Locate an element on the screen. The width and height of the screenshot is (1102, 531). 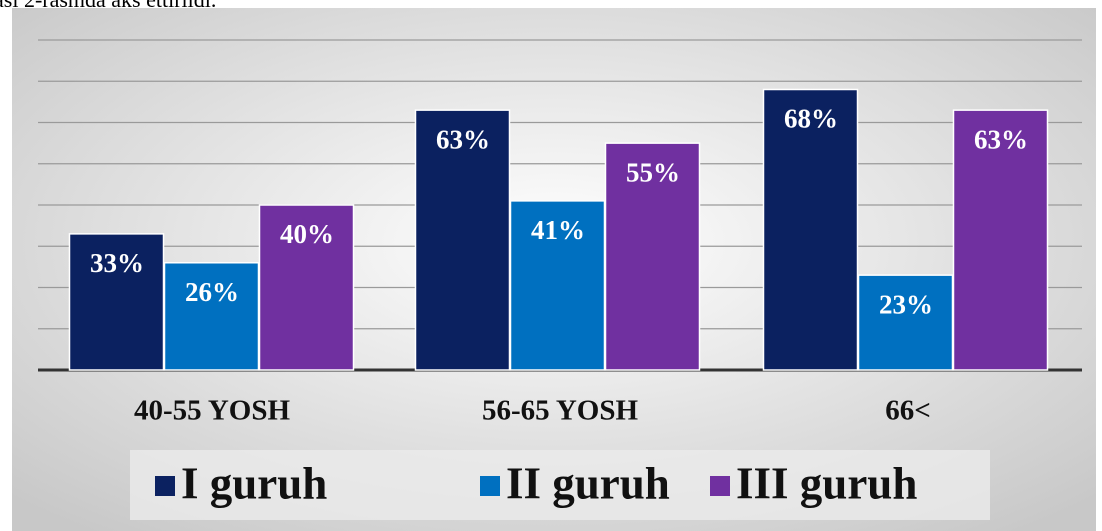
data-label: 40% is located at coordinates (307, 234).